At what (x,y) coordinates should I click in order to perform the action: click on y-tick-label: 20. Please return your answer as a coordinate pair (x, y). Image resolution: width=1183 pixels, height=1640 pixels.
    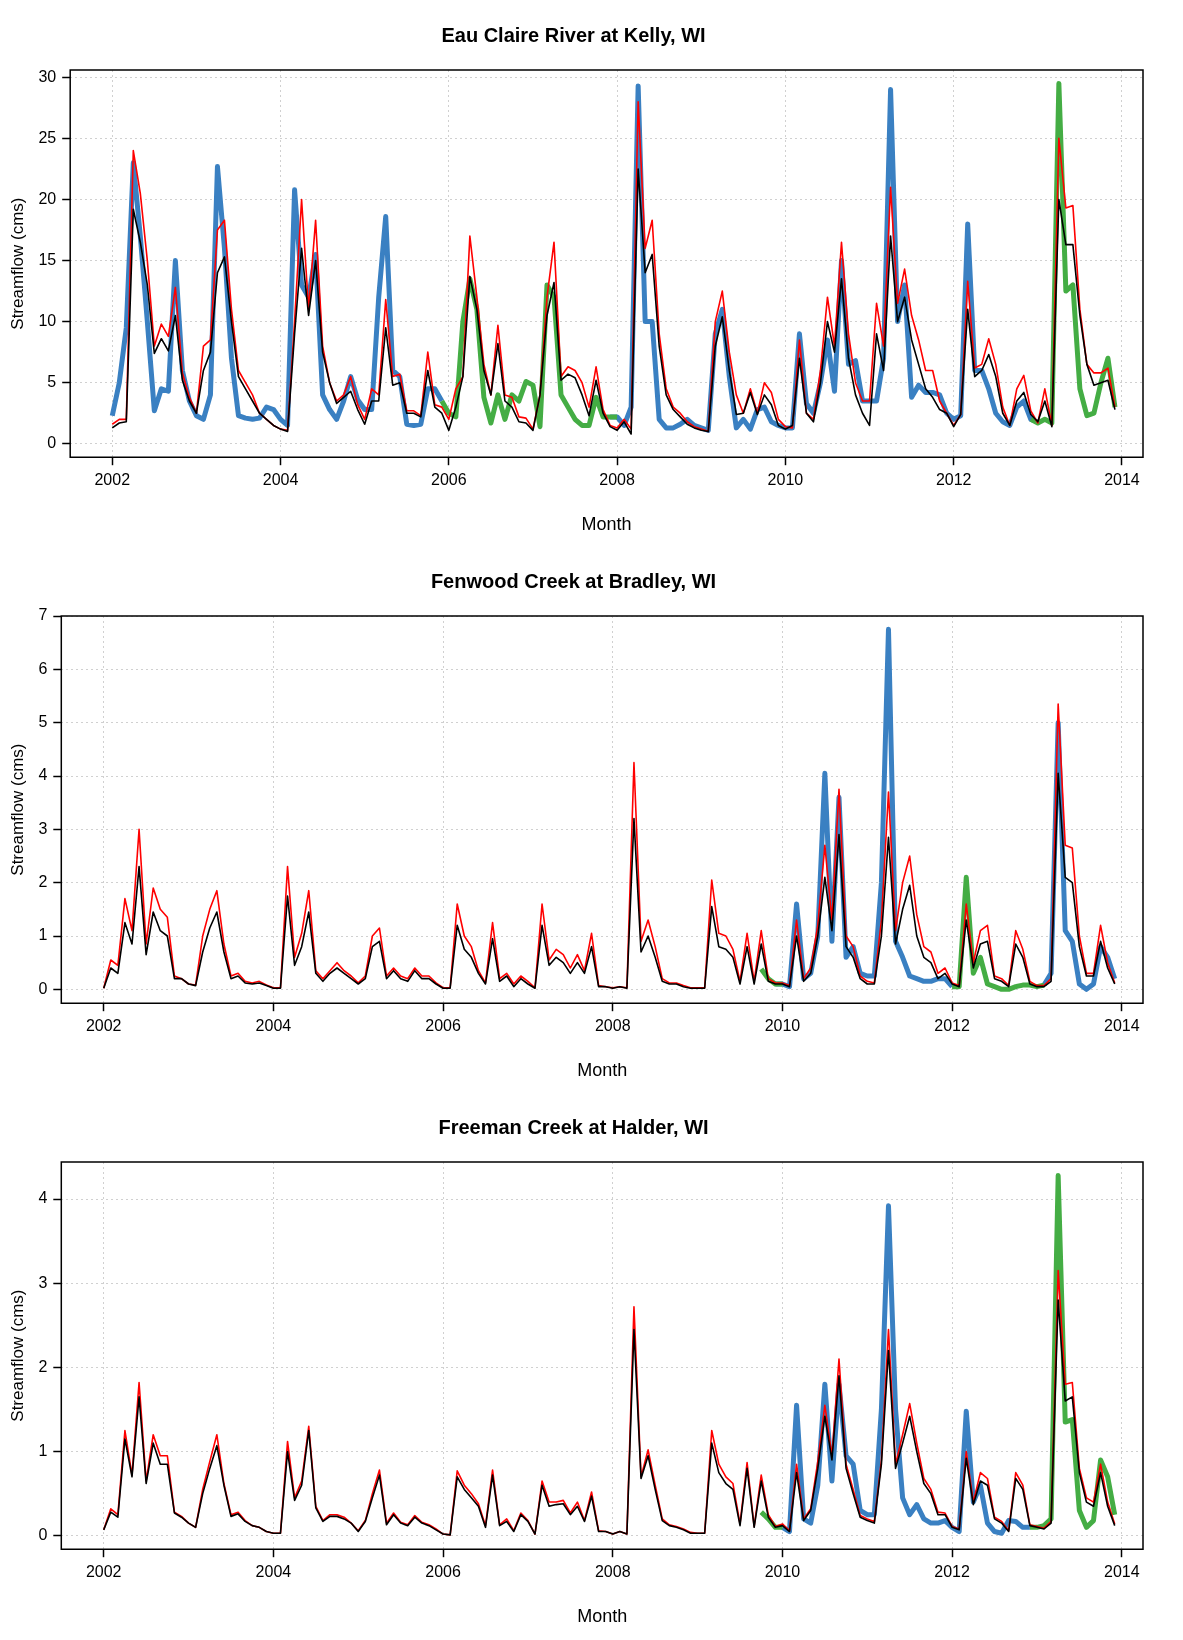
    Looking at the image, I should click on (47, 198).